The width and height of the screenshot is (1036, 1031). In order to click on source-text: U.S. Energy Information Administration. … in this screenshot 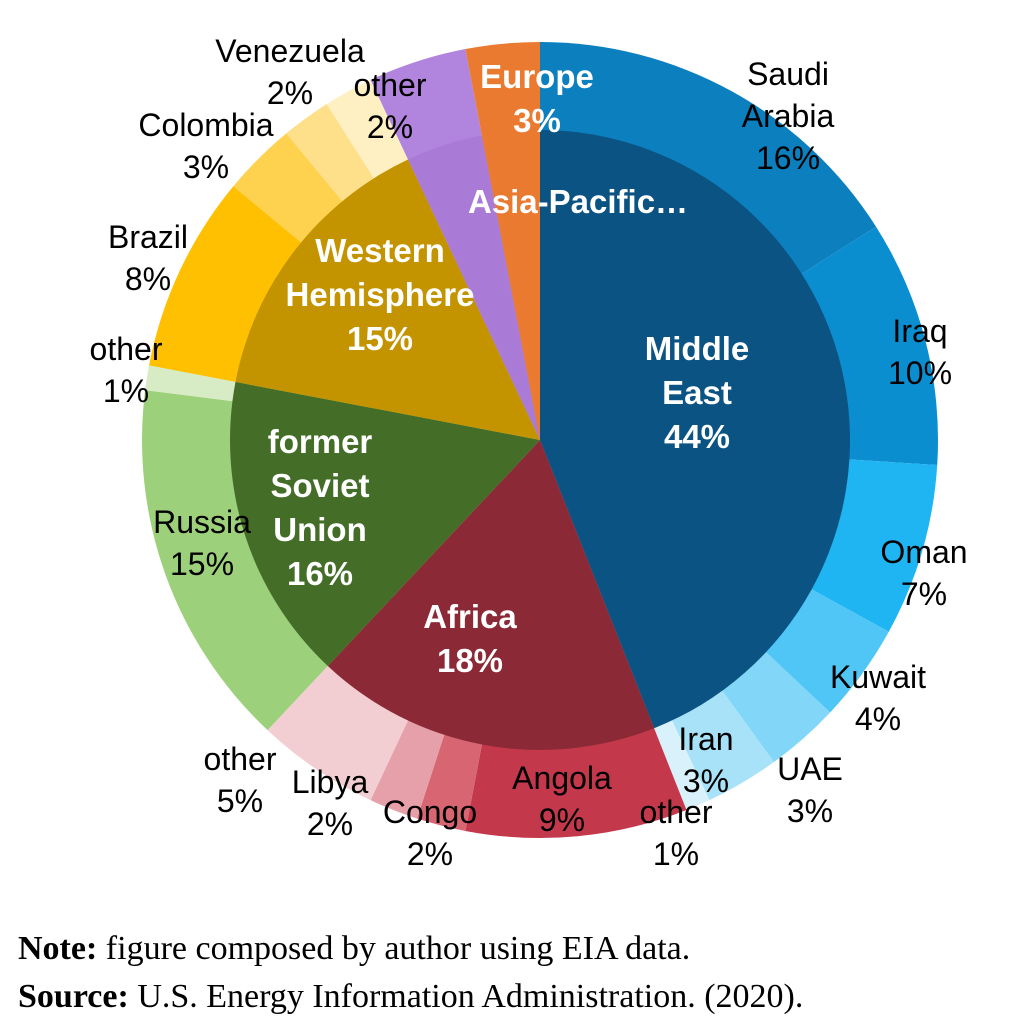, I will do `click(466, 996)`.